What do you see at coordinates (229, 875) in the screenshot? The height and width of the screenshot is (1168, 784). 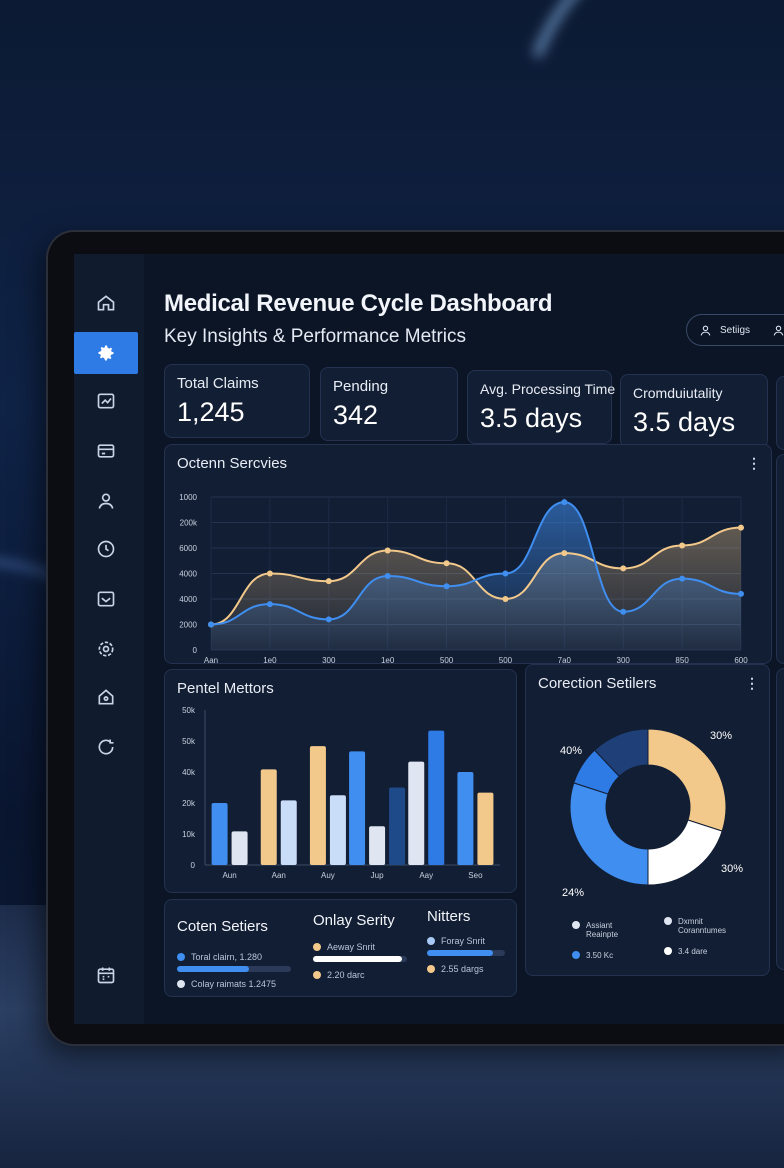 I see `x-tick-label: Aun` at bounding box center [229, 875].